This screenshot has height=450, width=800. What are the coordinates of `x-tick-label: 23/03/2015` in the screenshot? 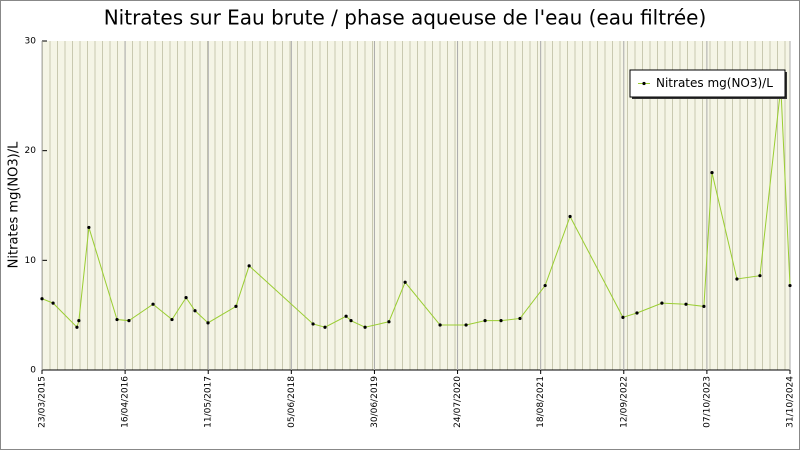 It's located at (43, 402).